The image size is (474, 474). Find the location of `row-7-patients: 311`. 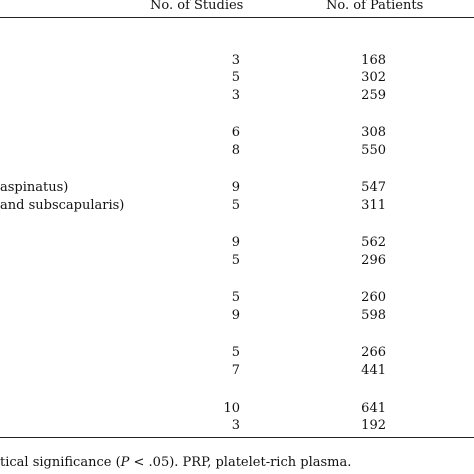

row-7-patients: 311 is located at coordinates (373, 205).